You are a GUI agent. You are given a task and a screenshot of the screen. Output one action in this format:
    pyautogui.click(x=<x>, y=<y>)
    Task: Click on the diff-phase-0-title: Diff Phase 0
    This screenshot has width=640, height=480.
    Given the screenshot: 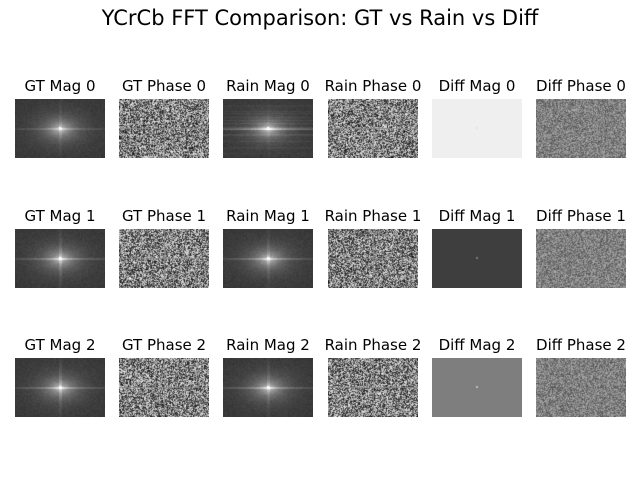 What is the action you would take?
    pyautogui.click(x=581, y=86)
    